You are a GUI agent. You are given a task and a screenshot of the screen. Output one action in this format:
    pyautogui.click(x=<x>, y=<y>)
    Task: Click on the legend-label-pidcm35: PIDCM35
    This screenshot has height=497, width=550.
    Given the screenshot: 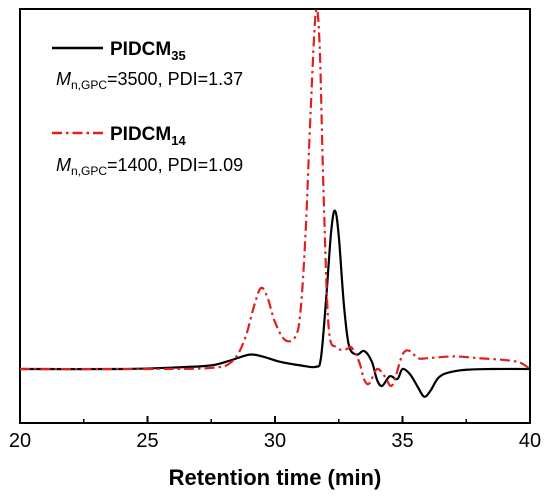 What is the action you would take?
    pyautogui.click(x=148, y=51)
    